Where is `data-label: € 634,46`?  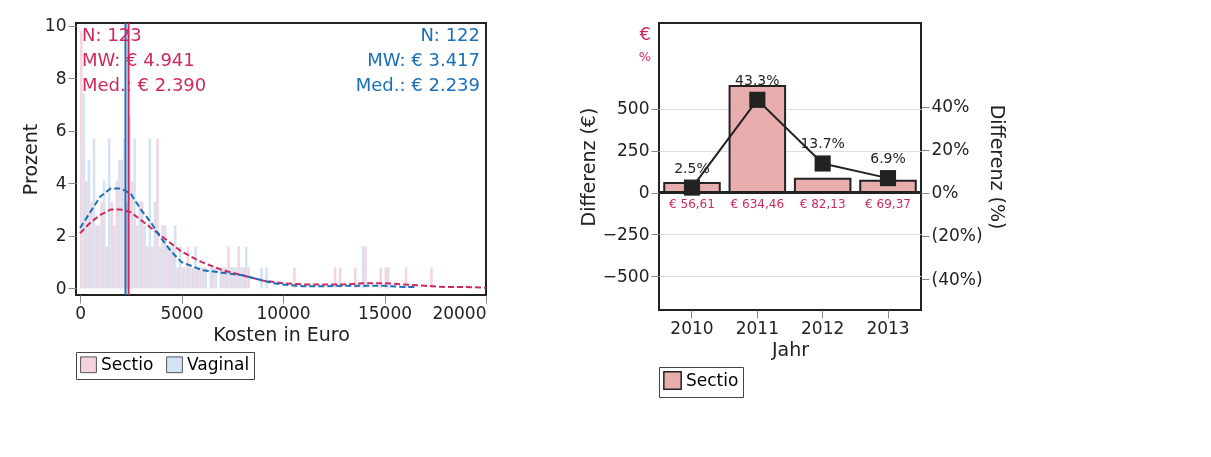 data-label: € 634,46 is located at coordinates (757, 203).